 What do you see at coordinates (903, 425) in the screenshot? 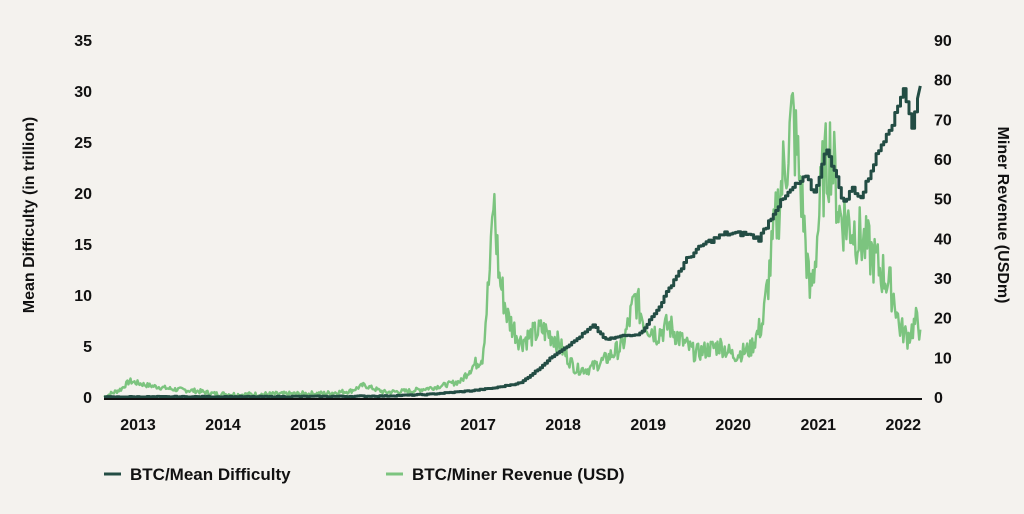
I see `x-tick-label: 2022` at bounding box center [903, 425].